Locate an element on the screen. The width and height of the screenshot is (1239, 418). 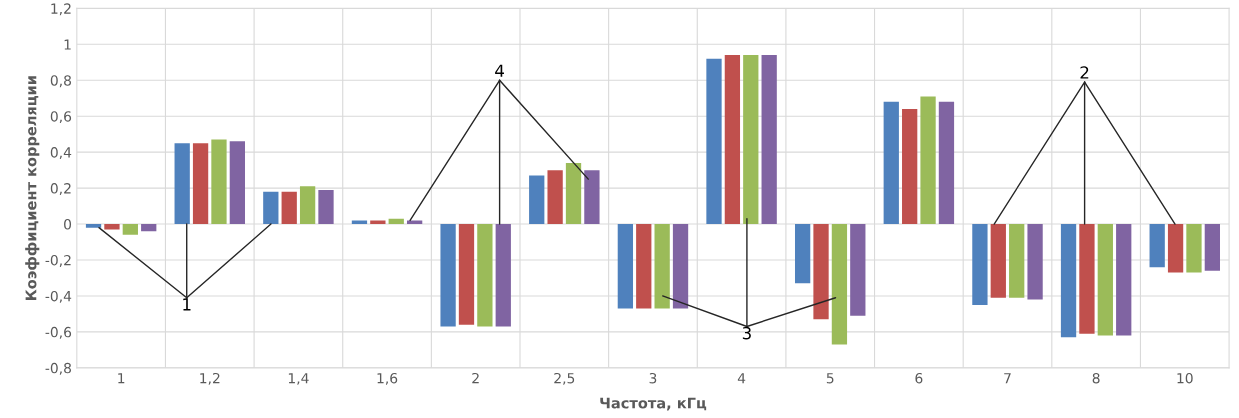
x-tick-label: 6 is located at coordinates (919, 378).